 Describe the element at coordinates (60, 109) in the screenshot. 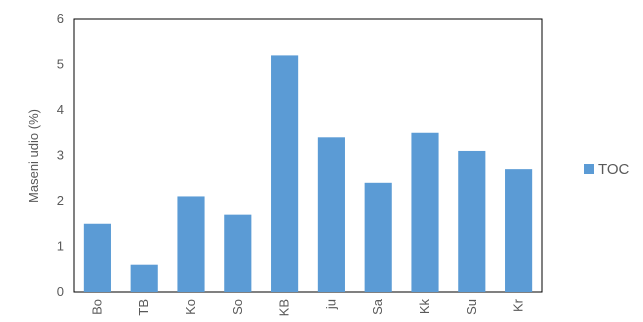

I see `y-tick-label: 4` at that location.